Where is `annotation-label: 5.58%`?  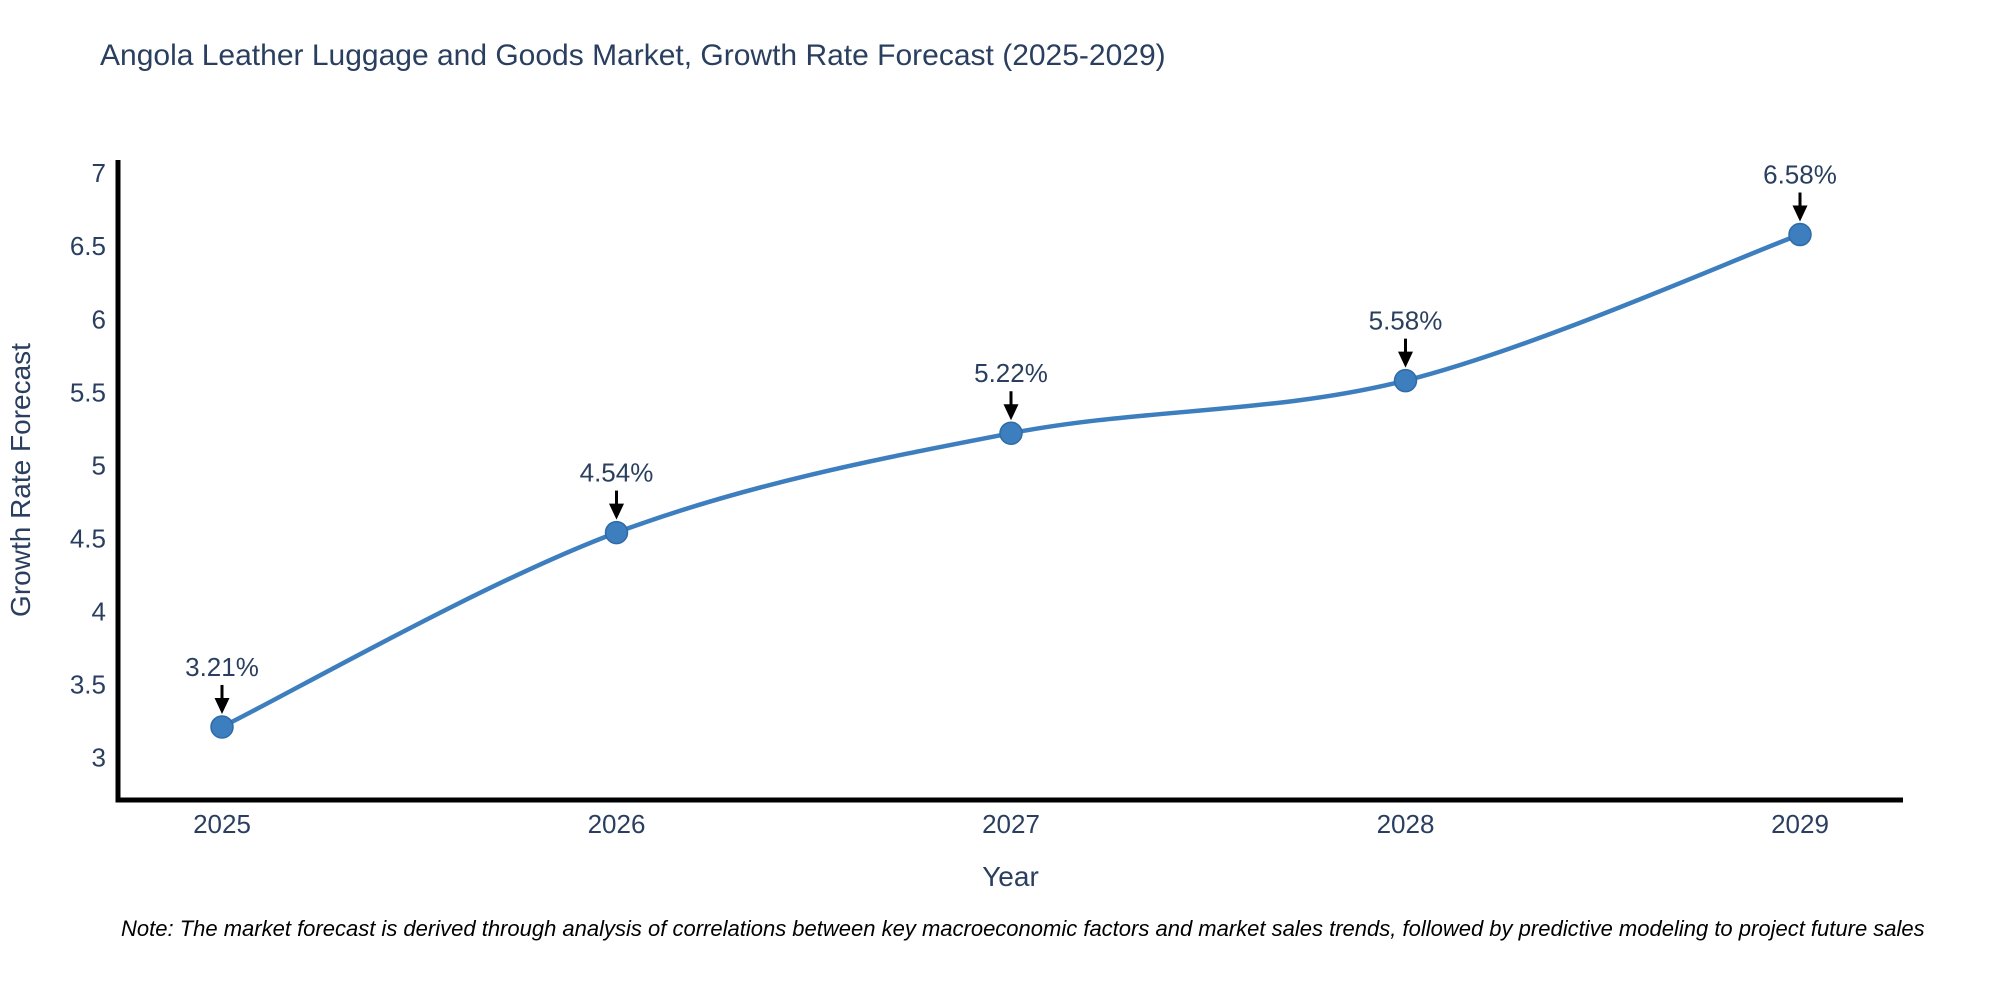
annotation-label: 5.58% is located at coordinates (1406, 321).